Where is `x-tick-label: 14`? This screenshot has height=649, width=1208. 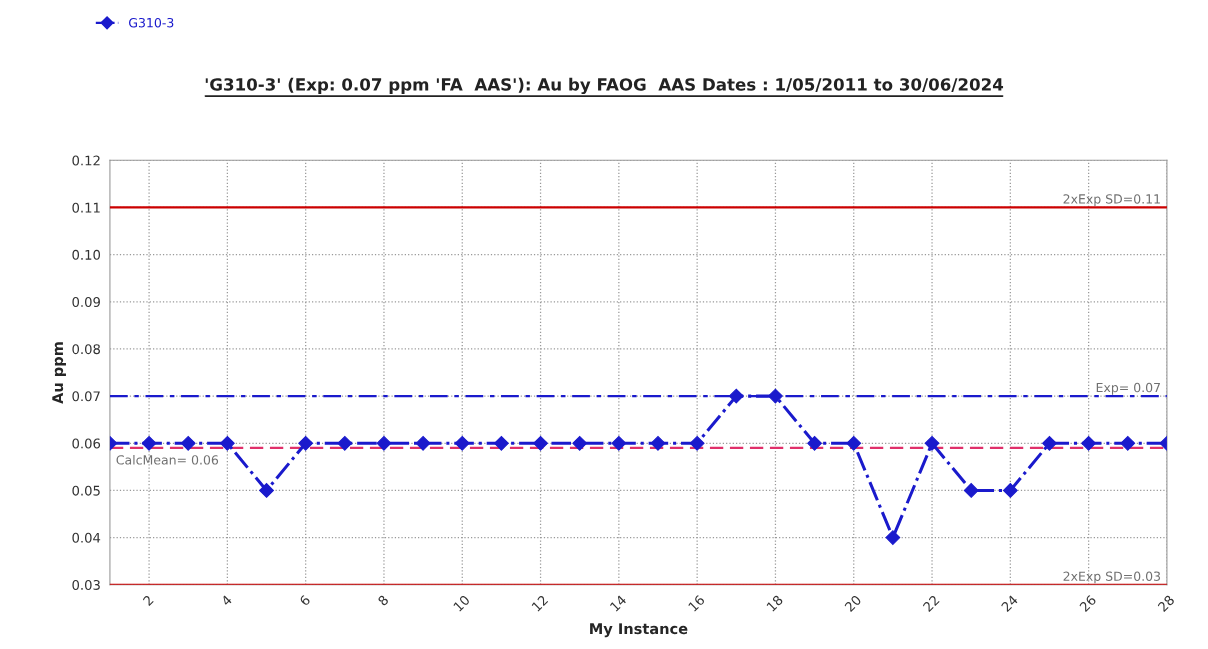
x-tick-label: 14 is located at coordinates (618, 603).